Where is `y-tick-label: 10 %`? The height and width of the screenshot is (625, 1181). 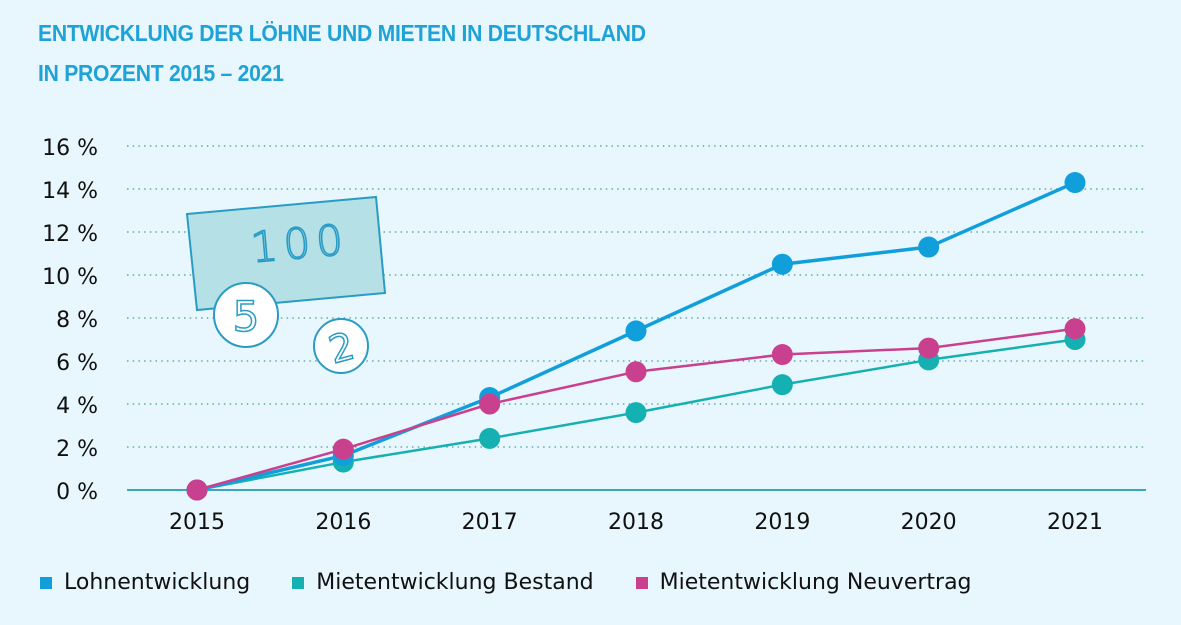
y-tick-label: 10 % is located at coordinates (70, 277).